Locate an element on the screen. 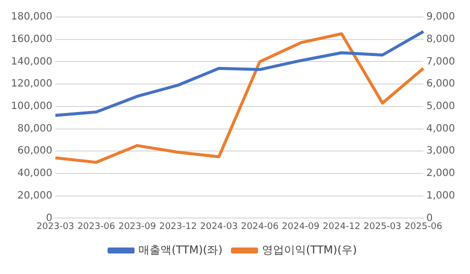  y-tick-label: 0 is located at coordinates (49, 218).